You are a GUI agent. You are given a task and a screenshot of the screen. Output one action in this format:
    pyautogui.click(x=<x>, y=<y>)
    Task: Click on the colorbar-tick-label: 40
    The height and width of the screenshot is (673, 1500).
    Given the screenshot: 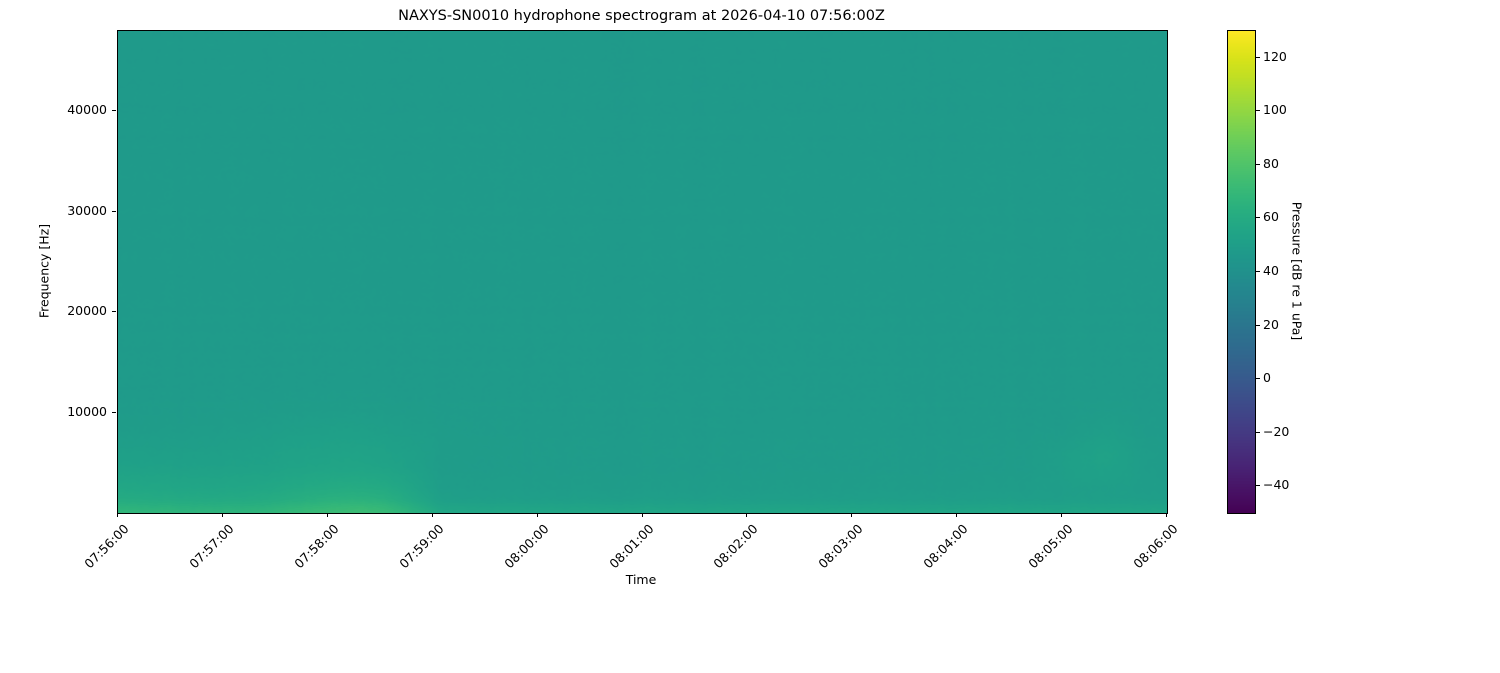 What is the action you would take?
    pyautogui.click(x=1271, y=270)
    